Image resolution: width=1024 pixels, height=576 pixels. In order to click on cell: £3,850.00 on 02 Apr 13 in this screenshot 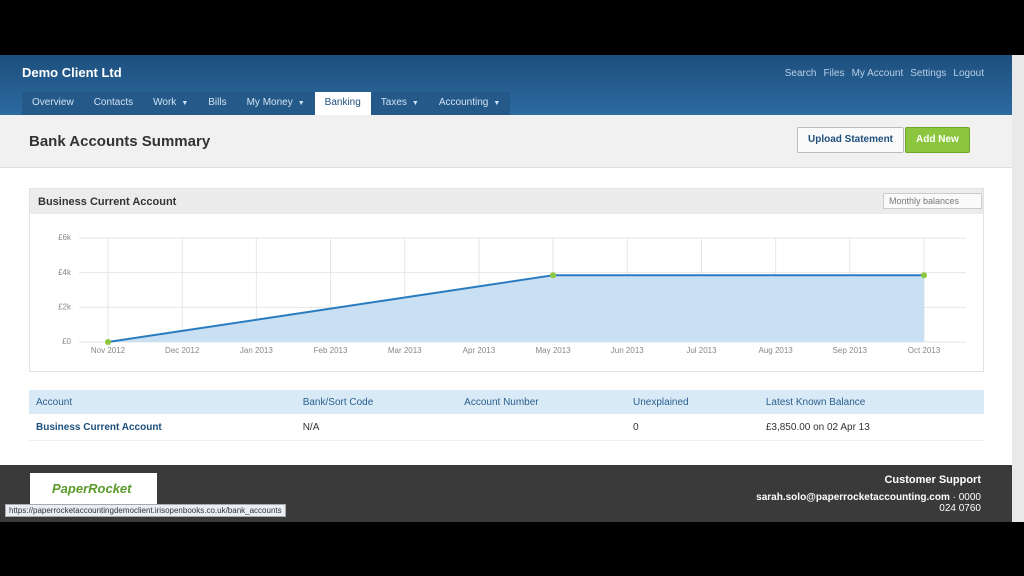, I will do `click(871, 427)`.